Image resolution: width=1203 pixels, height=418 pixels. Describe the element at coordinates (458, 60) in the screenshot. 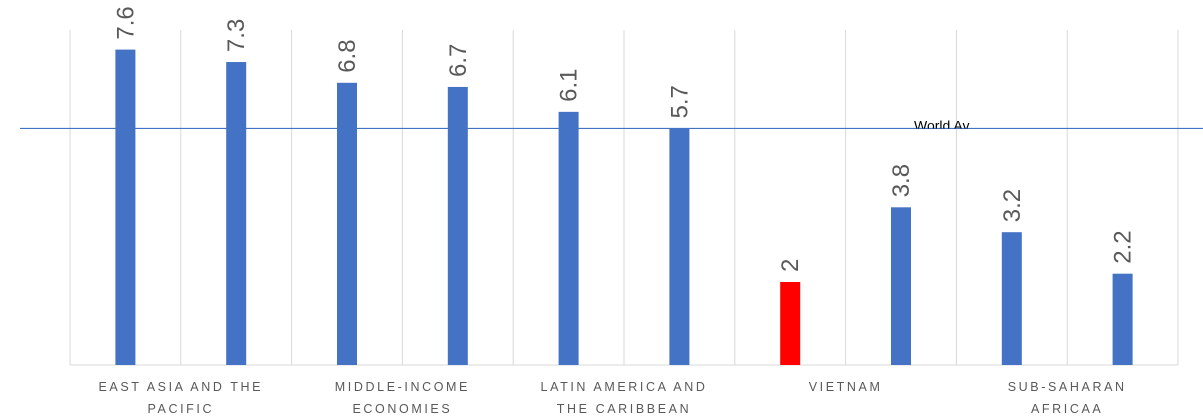

I see `data-label: 6.7` at that location.